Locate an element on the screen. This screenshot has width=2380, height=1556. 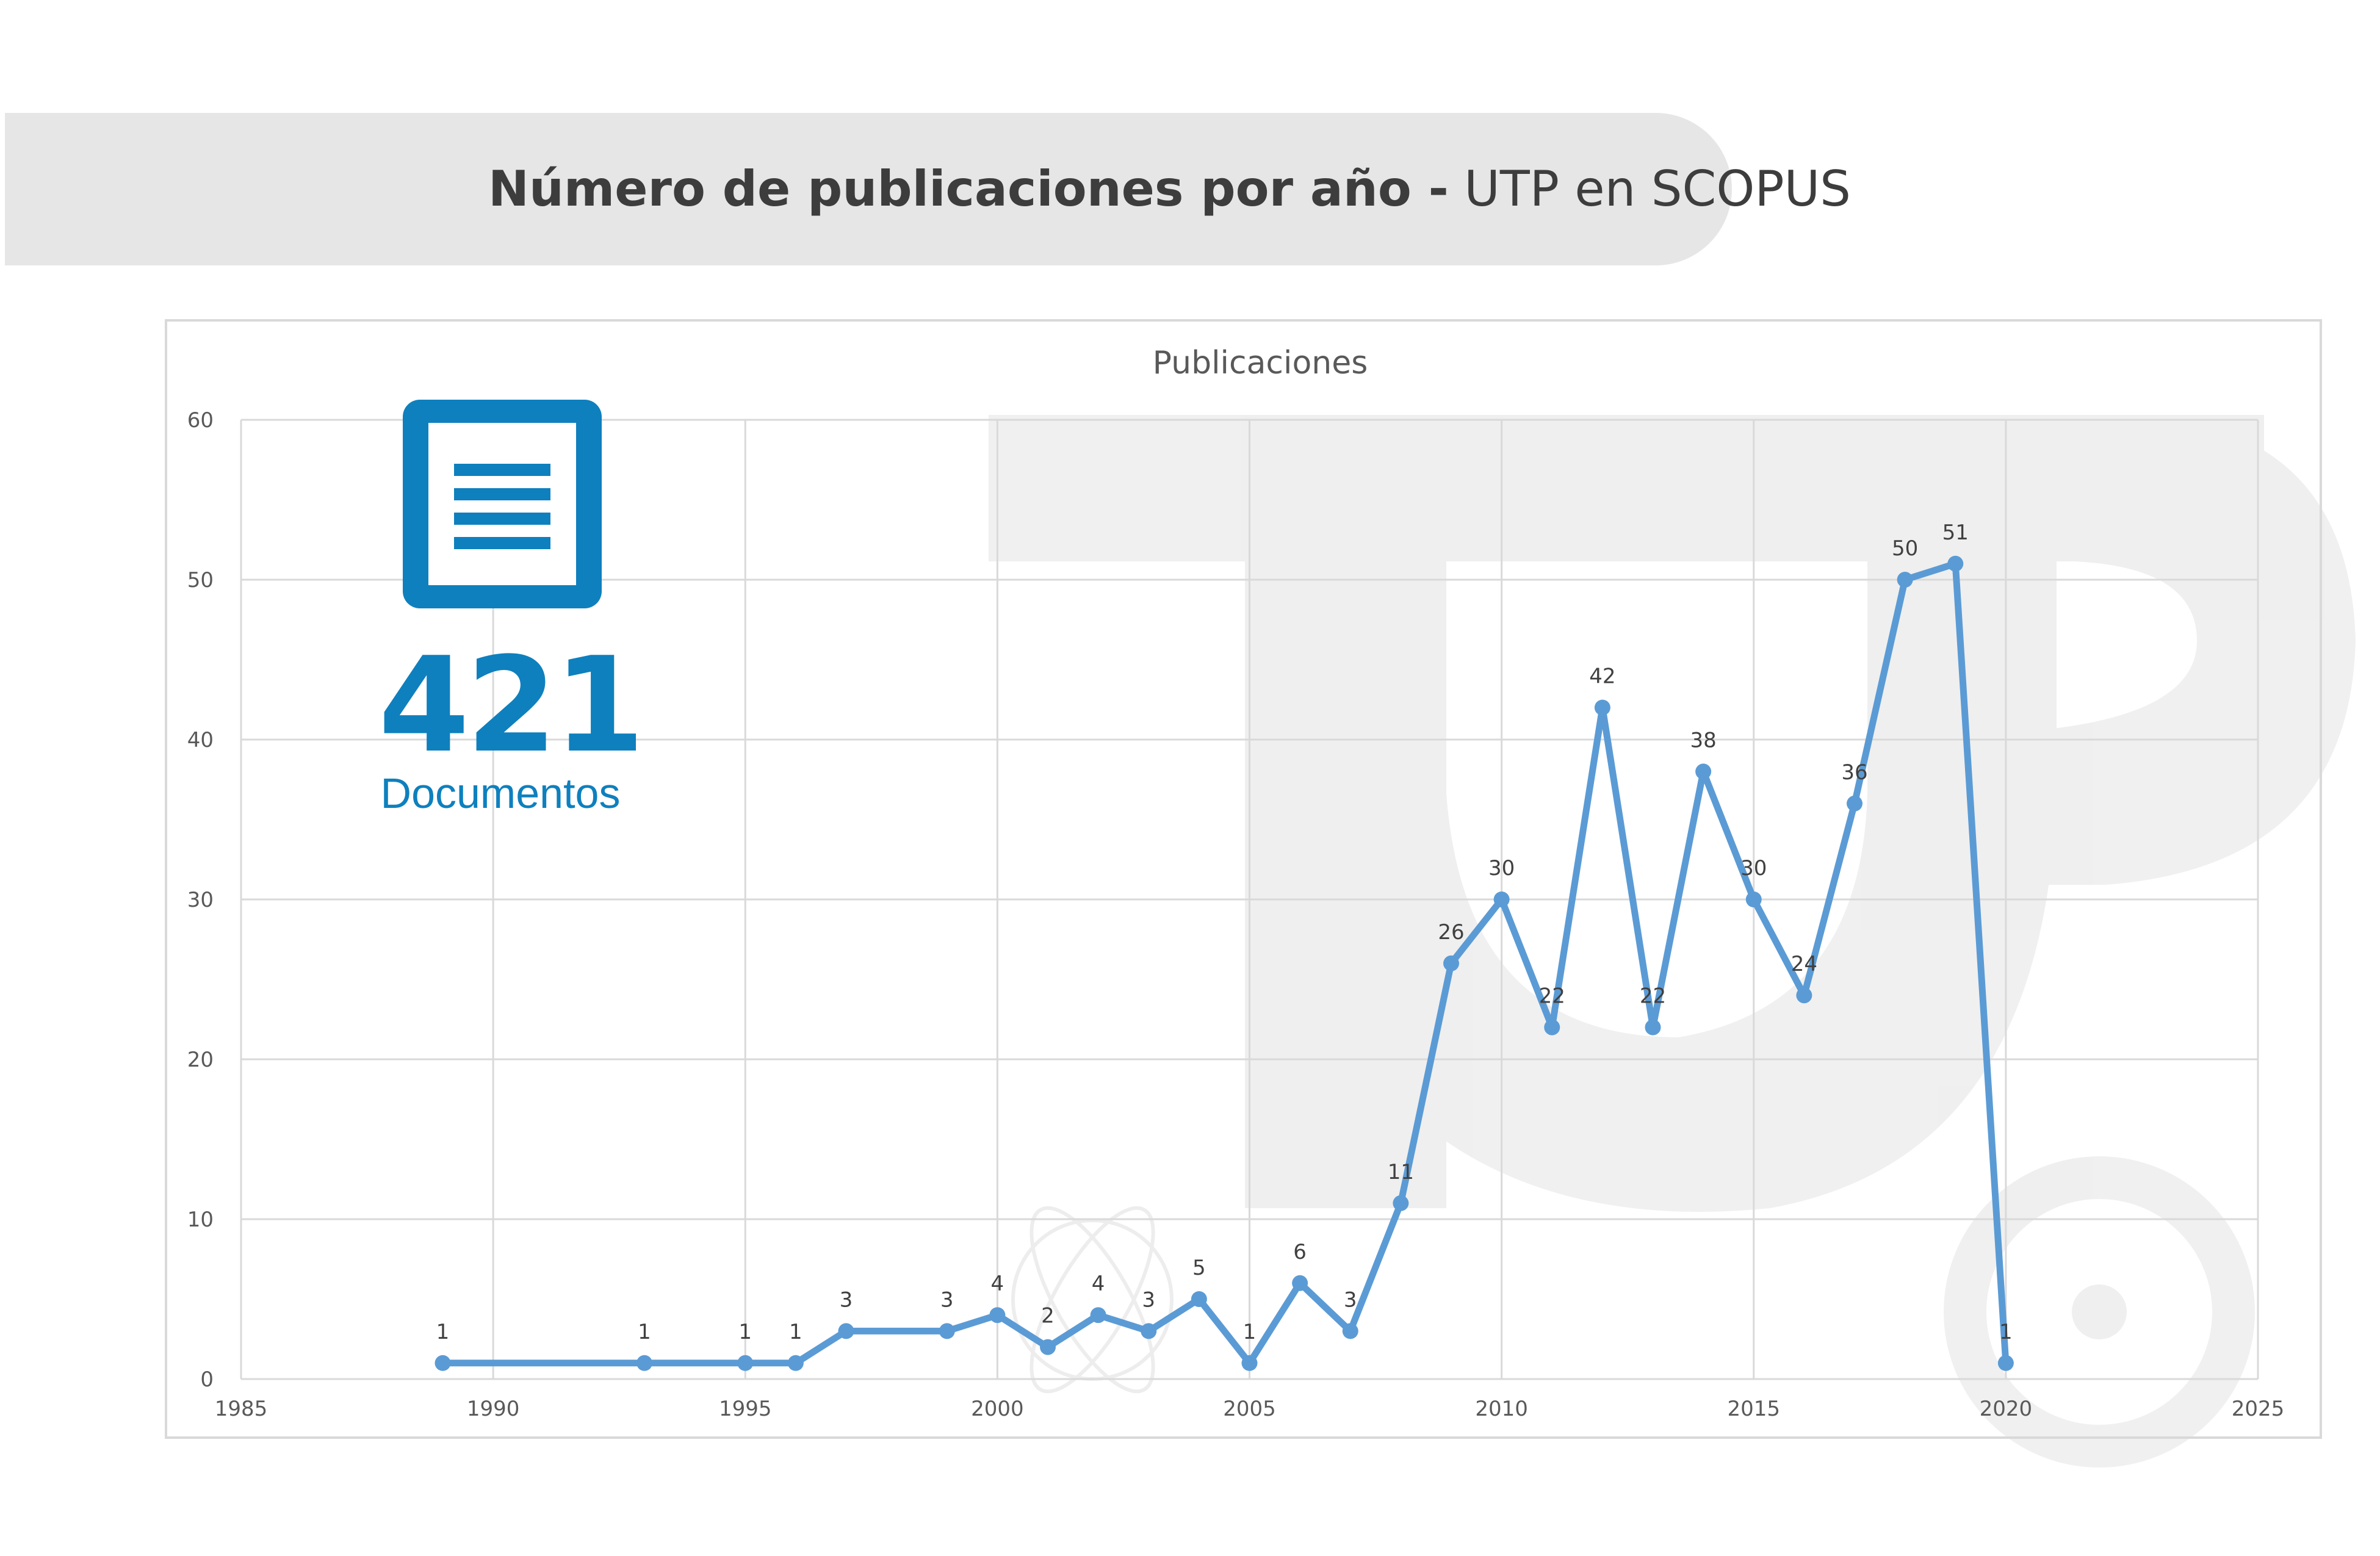
title-band is located at coordinates (868, 189).